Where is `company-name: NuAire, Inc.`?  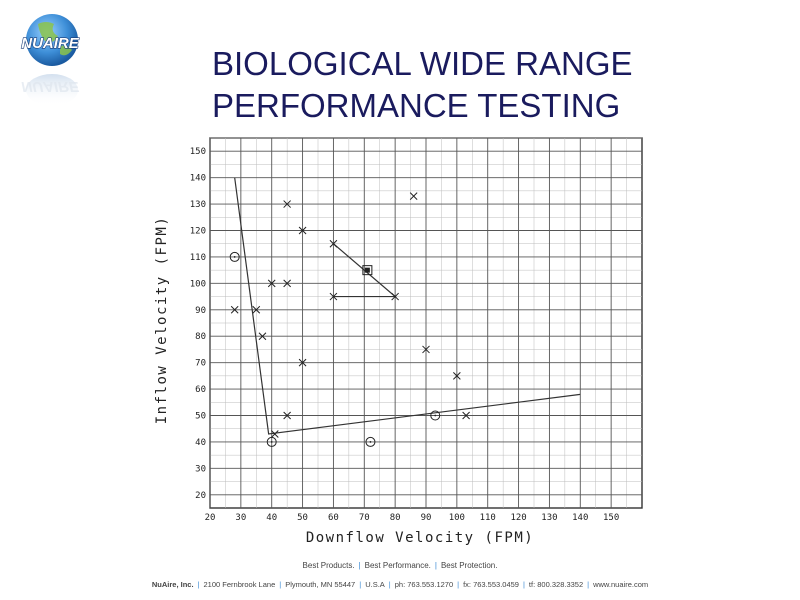
company-name: NuAire, Inc. is located at coordinates (172, 584).